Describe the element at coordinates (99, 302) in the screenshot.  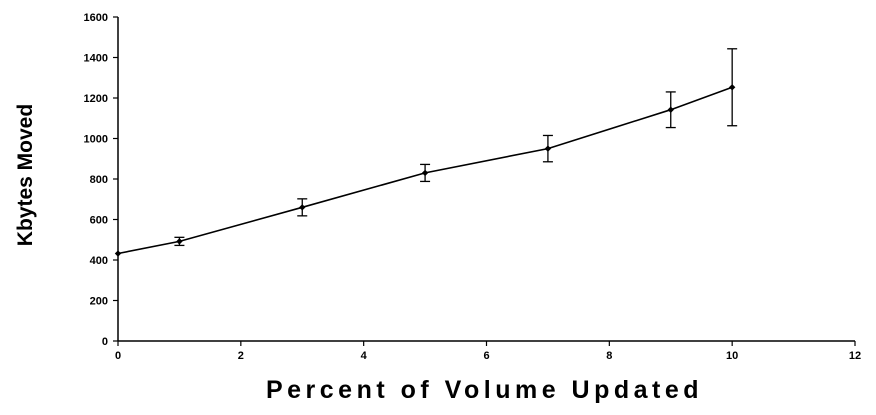
I see `y-tick-label: 200` at that location.